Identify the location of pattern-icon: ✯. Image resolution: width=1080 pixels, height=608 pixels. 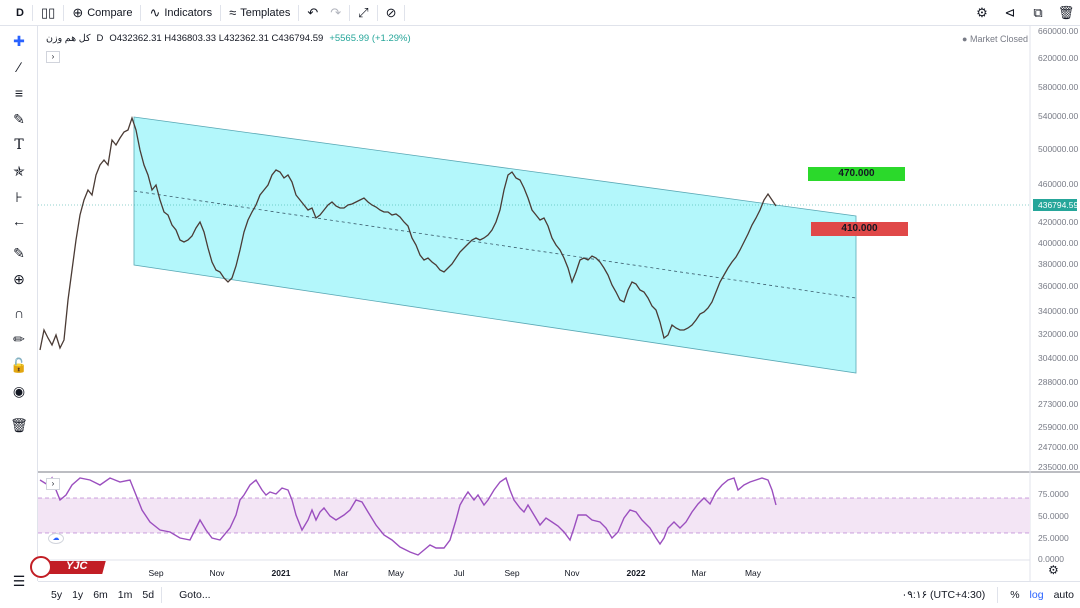
(19, 170).